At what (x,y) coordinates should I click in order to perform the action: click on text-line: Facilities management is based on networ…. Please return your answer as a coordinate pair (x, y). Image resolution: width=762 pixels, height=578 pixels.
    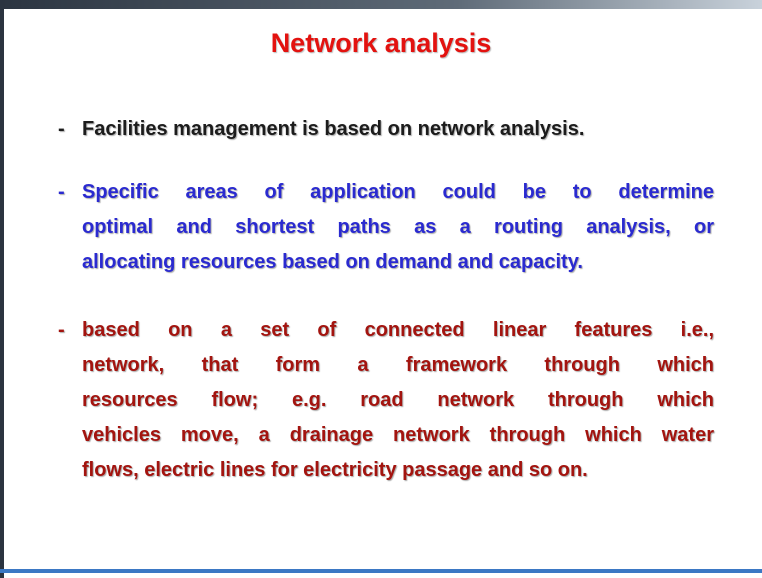
    Looking at the image, I should click on (333, 129).